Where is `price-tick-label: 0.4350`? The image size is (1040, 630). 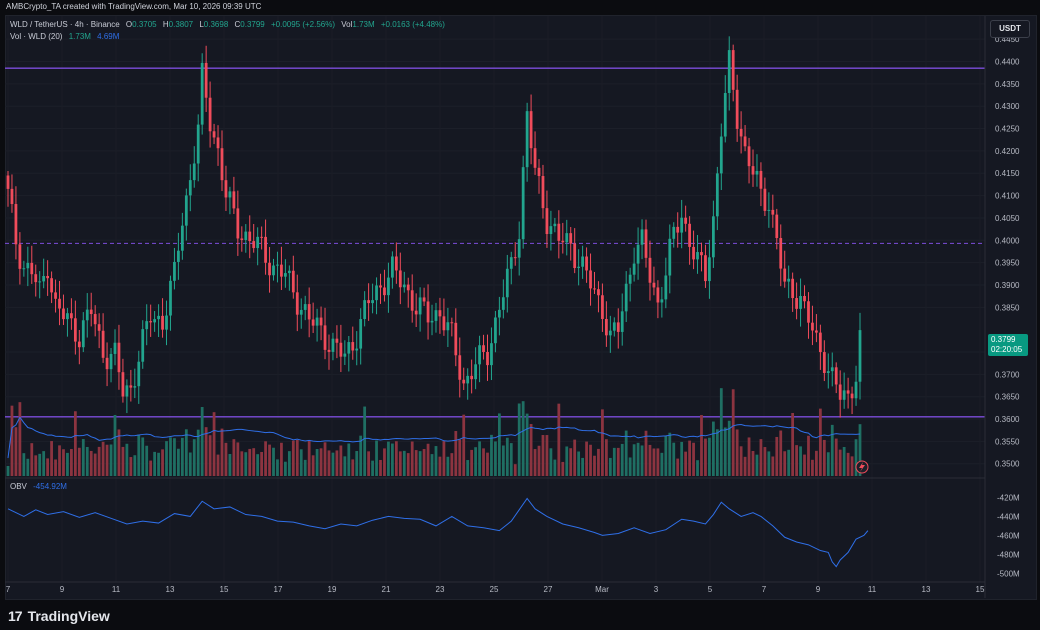
price-tick-label: 0.4350 is located at coordinates (1007, 84).